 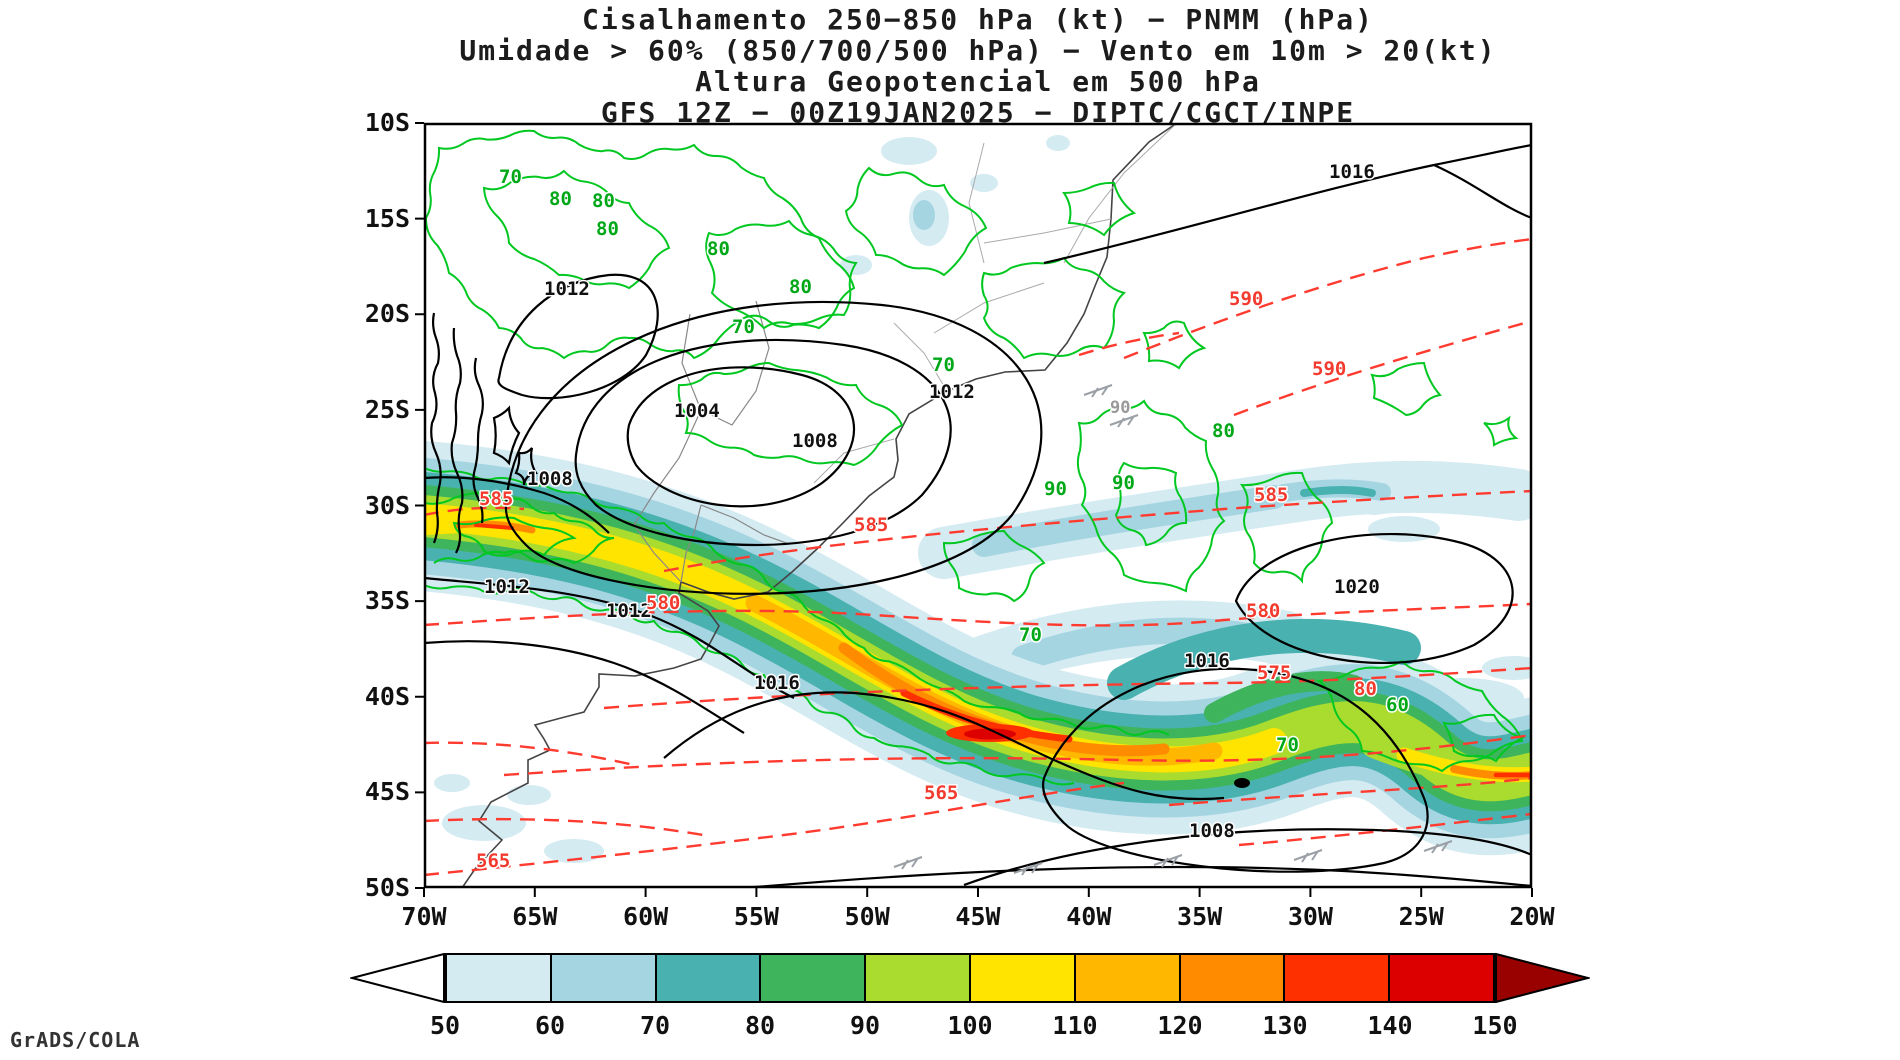 What do you see at coordinates (1310, 916) in the screenshot?
I see `lon-label: 30W` at bounding box center [1310, 916].